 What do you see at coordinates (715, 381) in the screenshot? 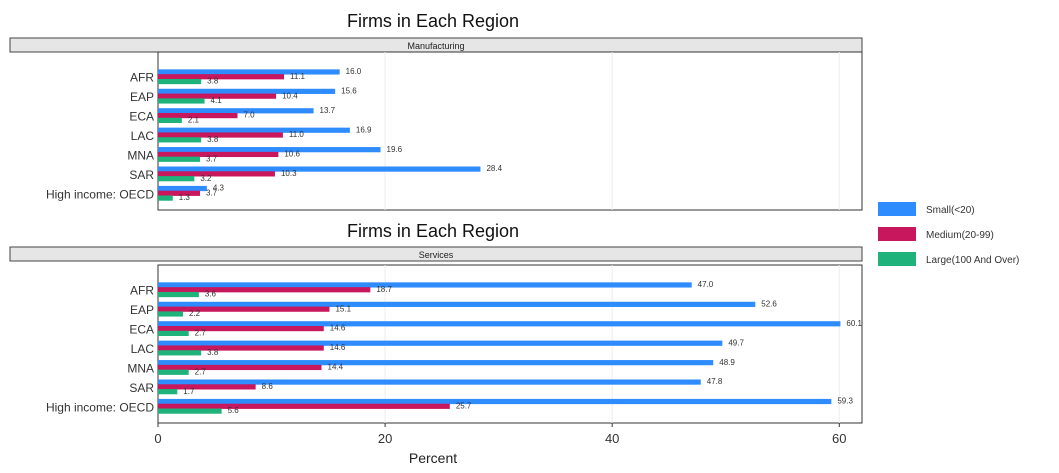
I see `data-label: 47.8` at bounding box center [715, 381].